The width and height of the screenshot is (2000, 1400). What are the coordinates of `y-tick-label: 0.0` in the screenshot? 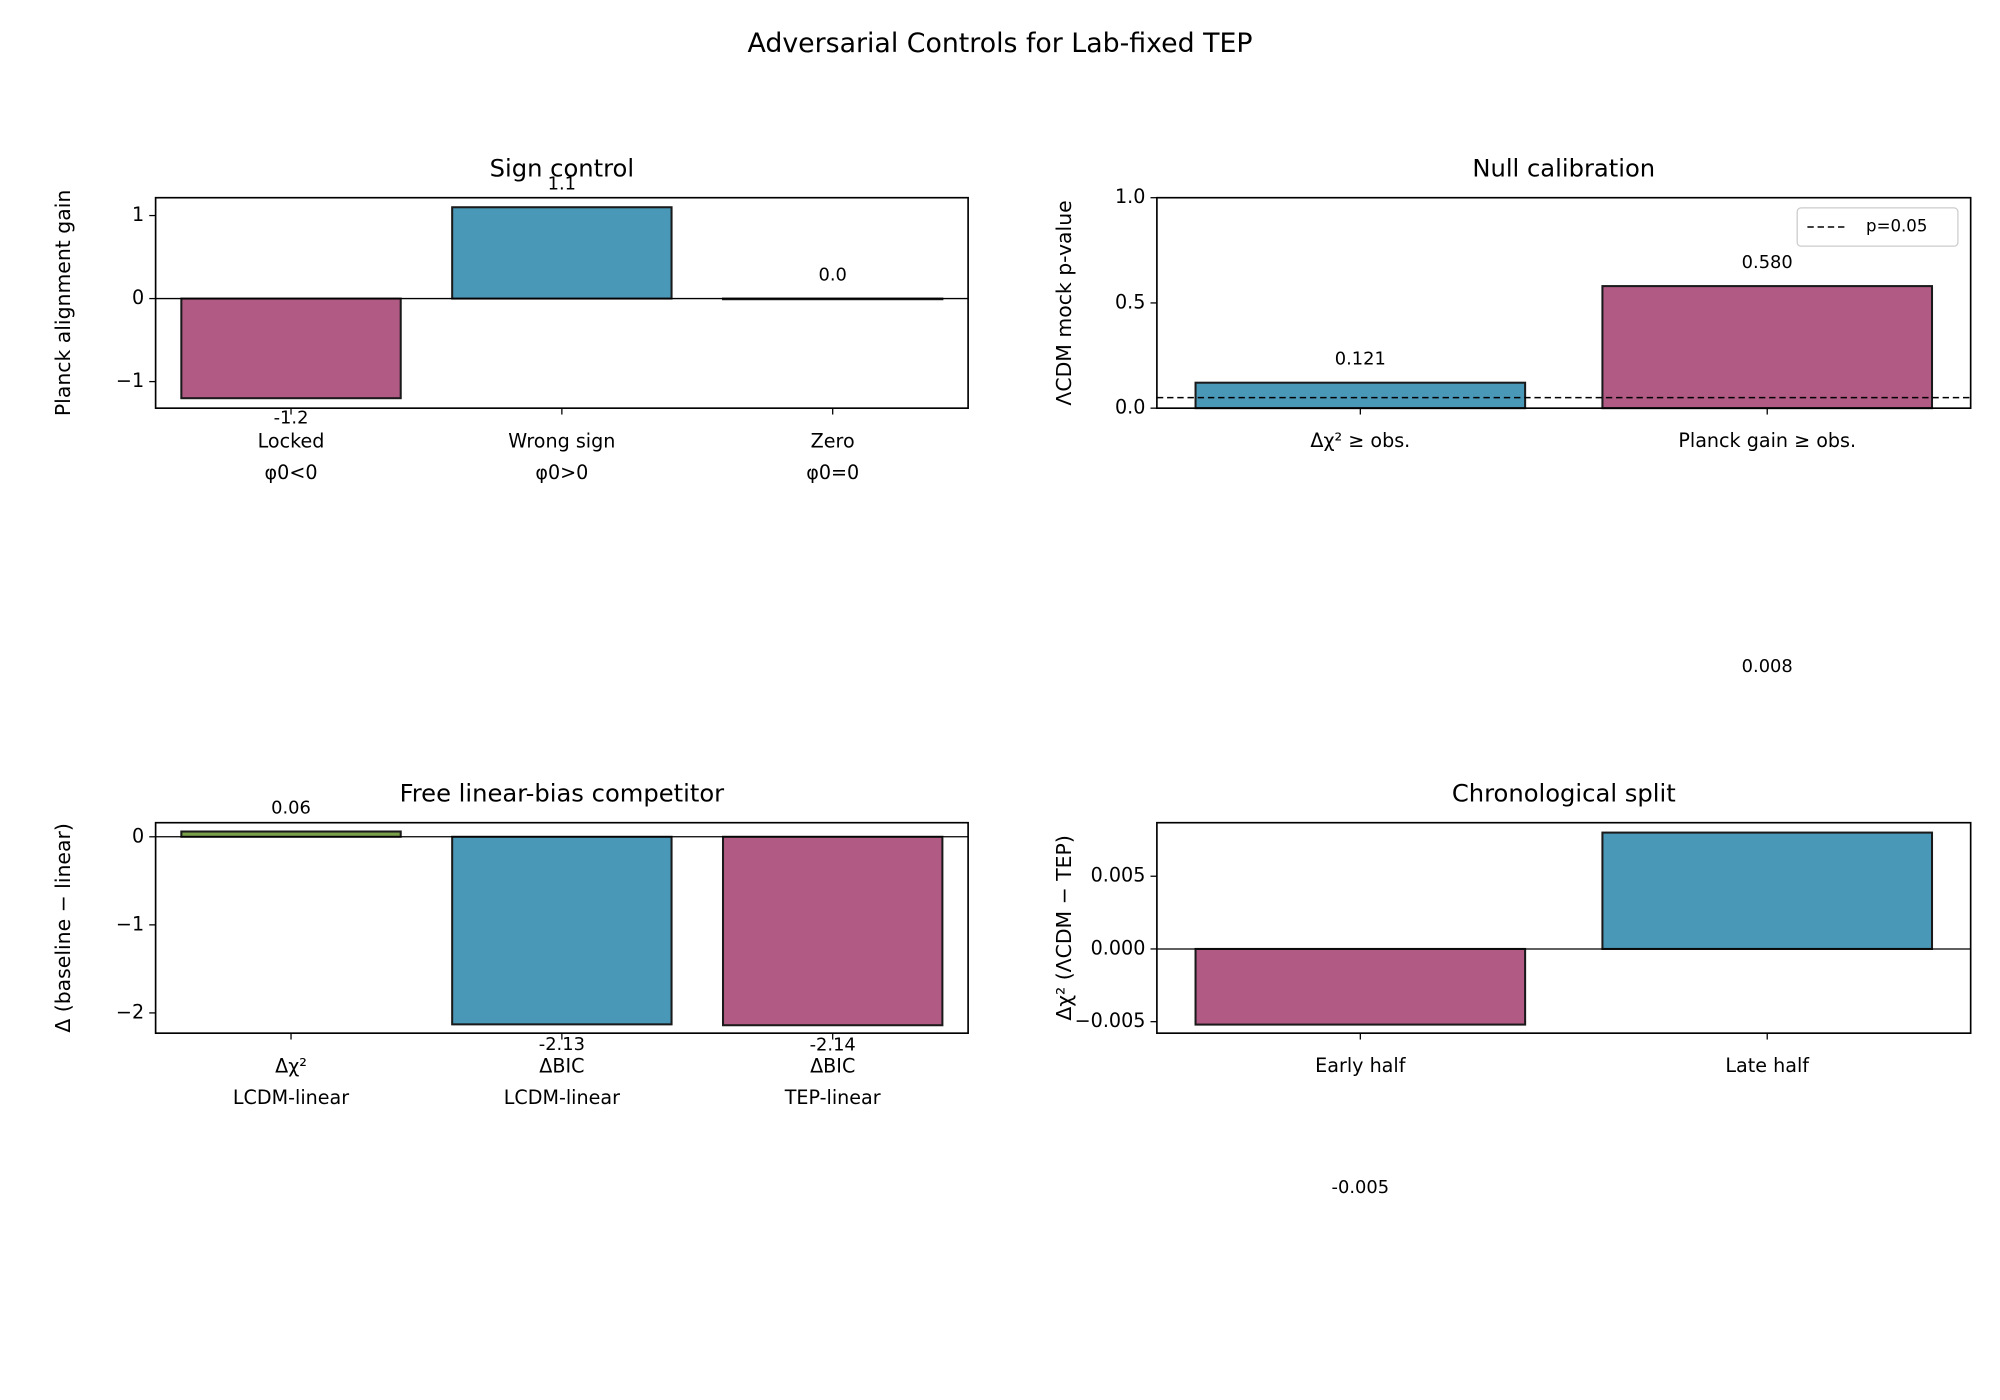 It's located at (1130, 407).